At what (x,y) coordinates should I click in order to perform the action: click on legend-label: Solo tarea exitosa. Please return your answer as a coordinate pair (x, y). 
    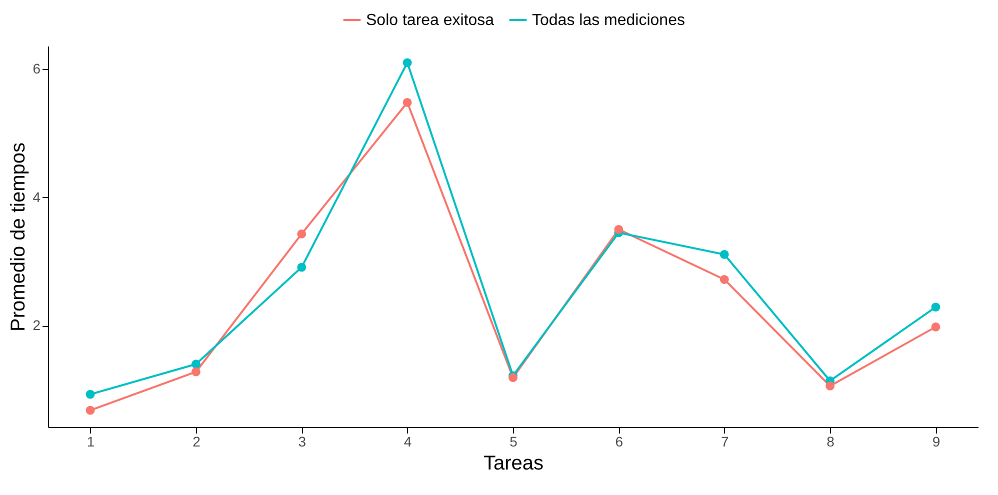
    Looking at the image, I should click on (430, 20).